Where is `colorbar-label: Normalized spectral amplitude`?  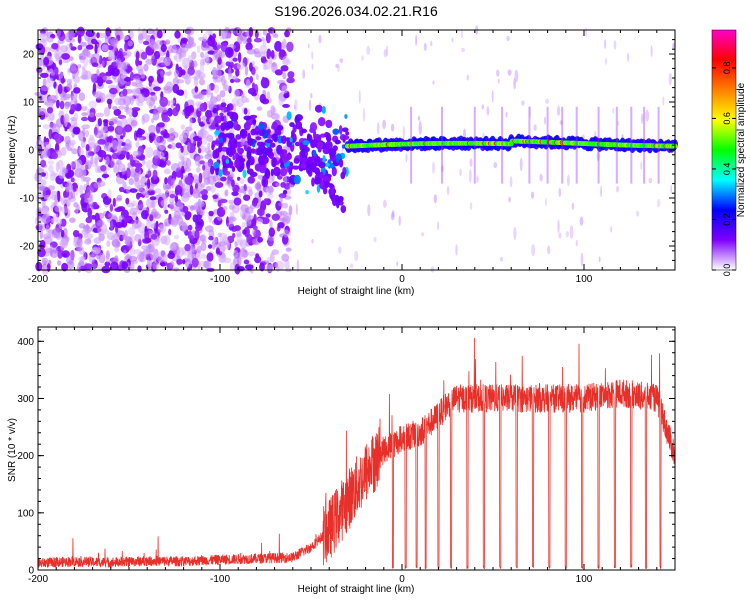 colorbar-label: Normalized spectral amplitude is located at coordinates (741, 149).